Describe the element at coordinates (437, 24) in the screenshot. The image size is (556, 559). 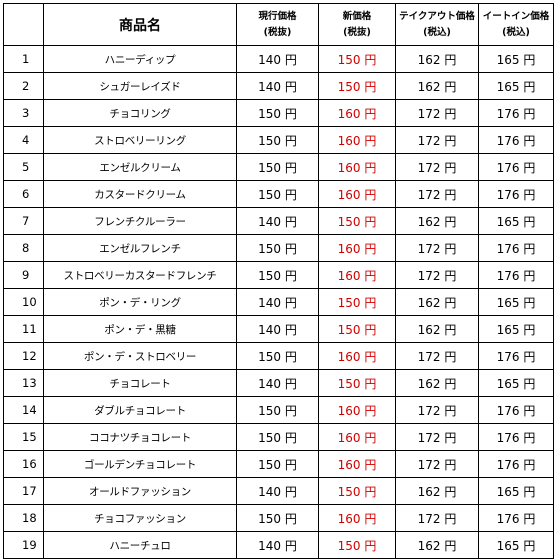
I see `header-takeout-price: テイクアウト価格 (税込)` at that location.